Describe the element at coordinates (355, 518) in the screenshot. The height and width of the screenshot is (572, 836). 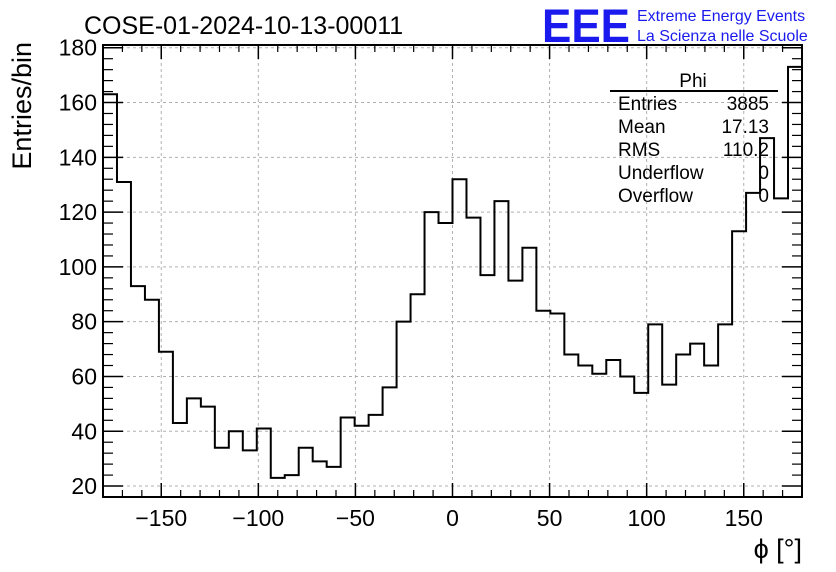
I see `x-tick-label: −50` at that location.